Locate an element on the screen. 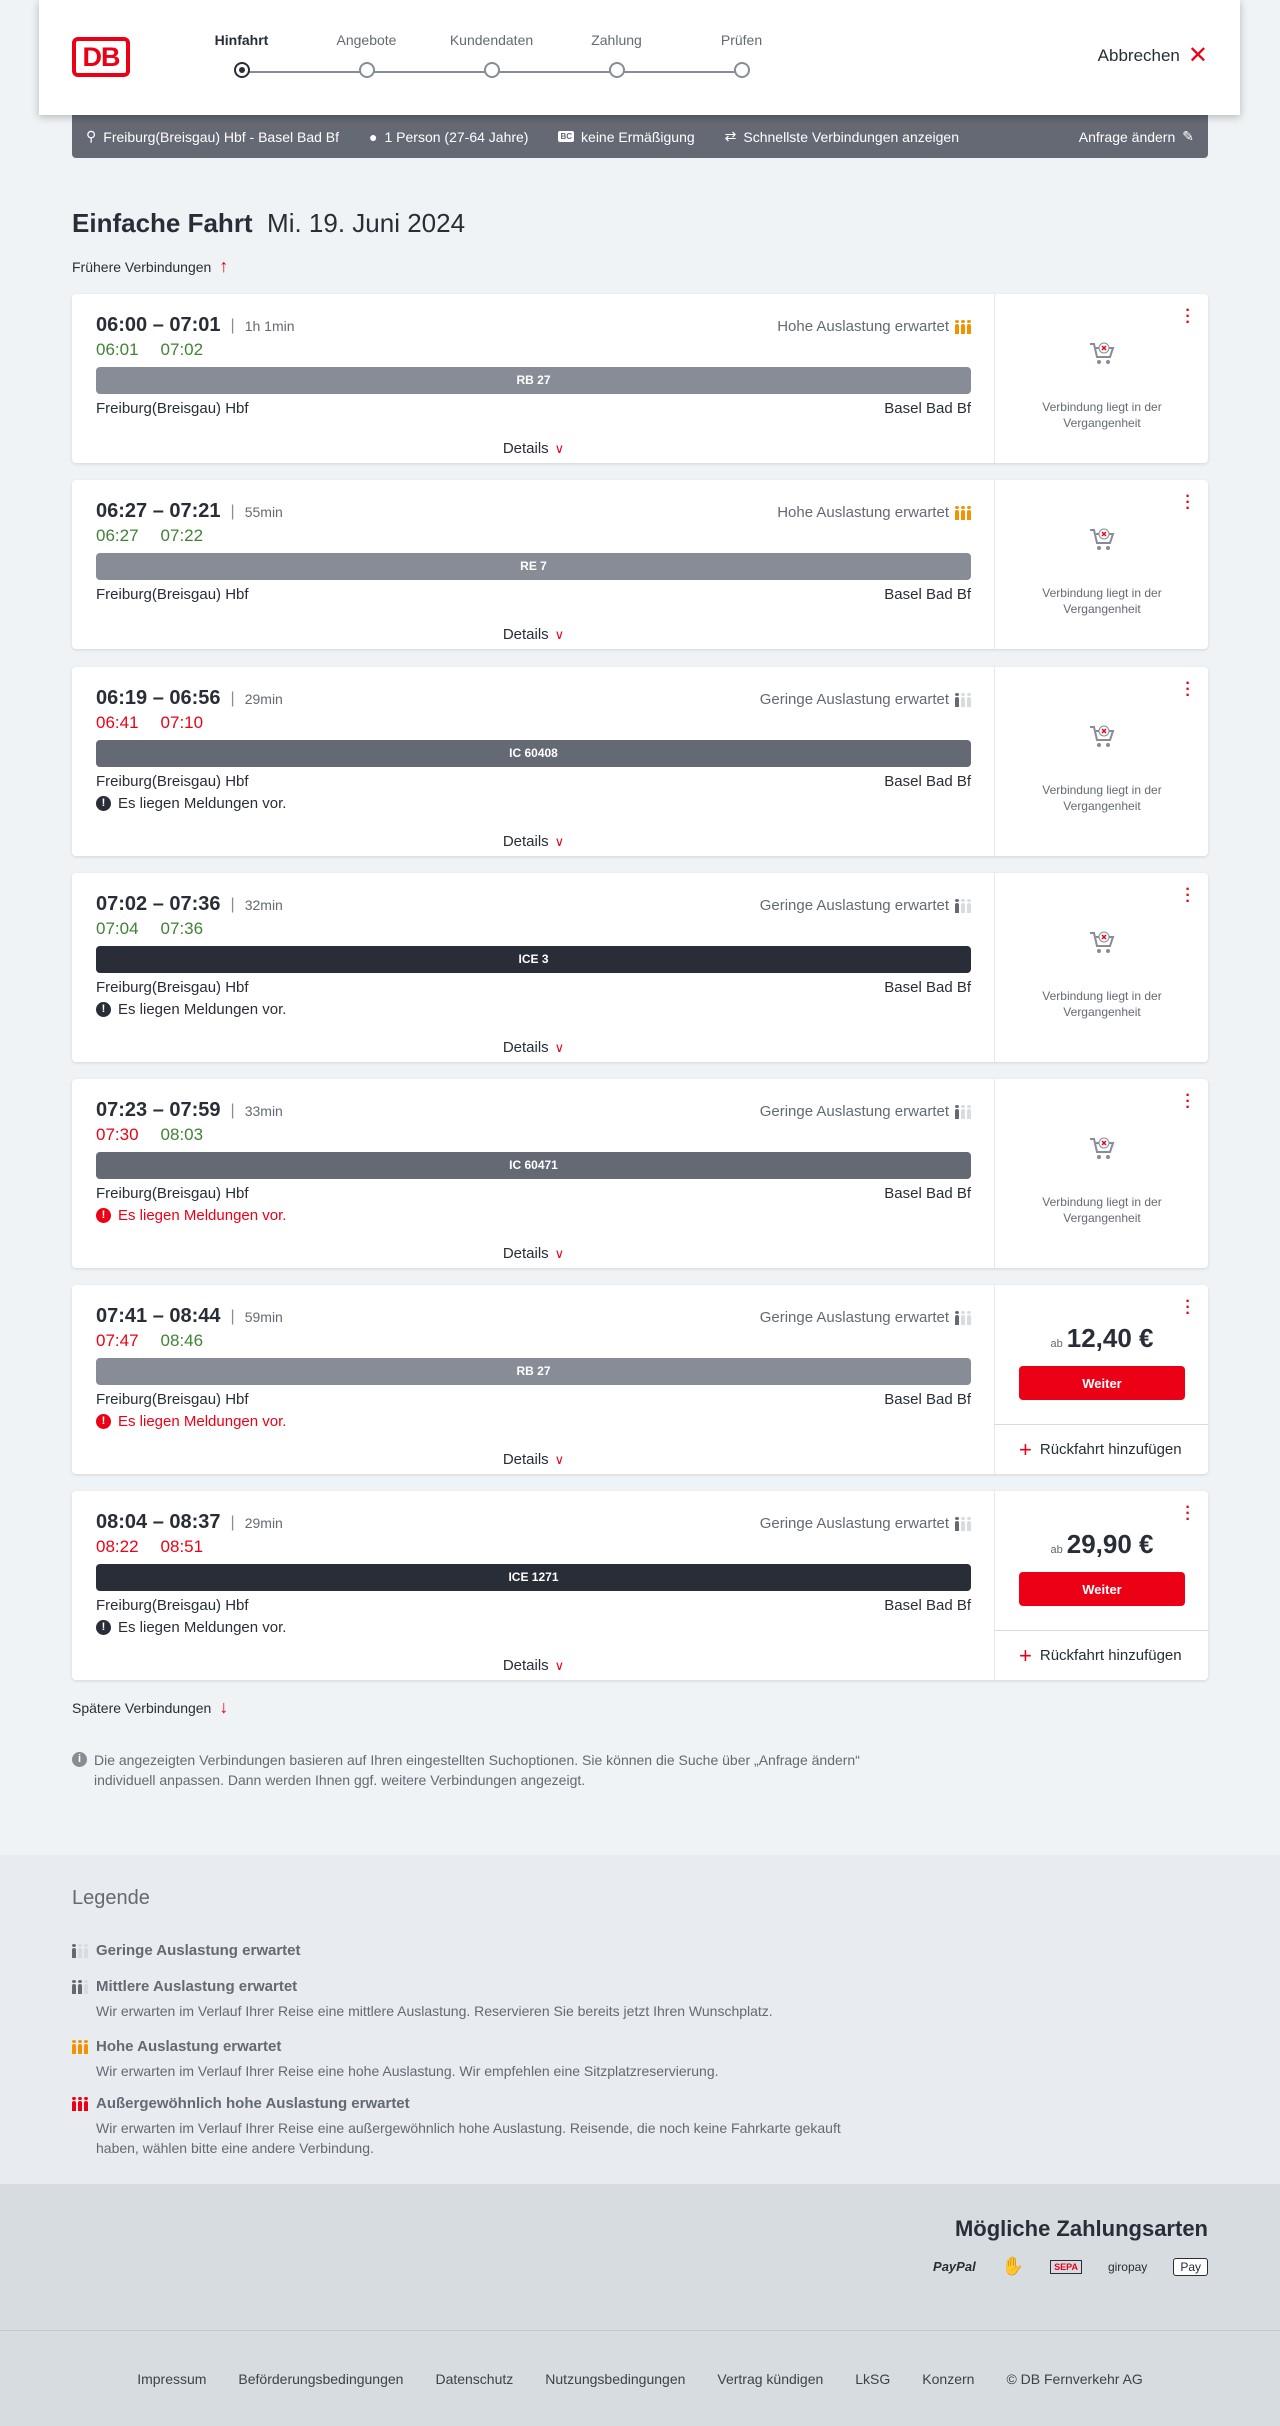 Image resolution: width=1280 pixels, height=2426 pixels. earlier-connections-link: Frühere Verbindungen ↑ is located at coordinates (150, 266).